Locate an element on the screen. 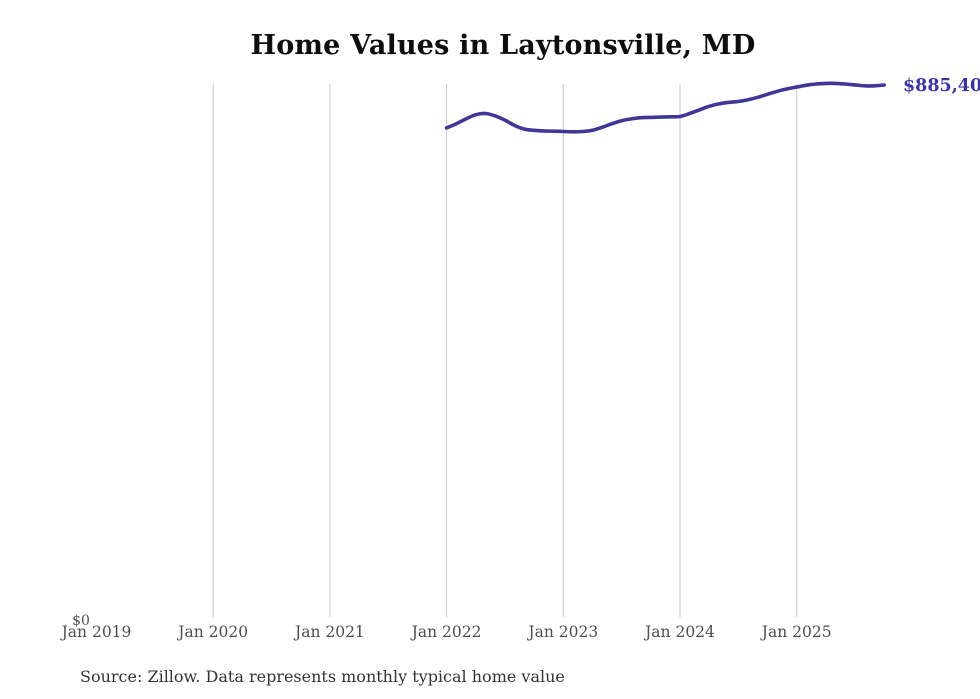 This screenshot has width=980, height=699. home-value-line is located at coordinates (665, 107).